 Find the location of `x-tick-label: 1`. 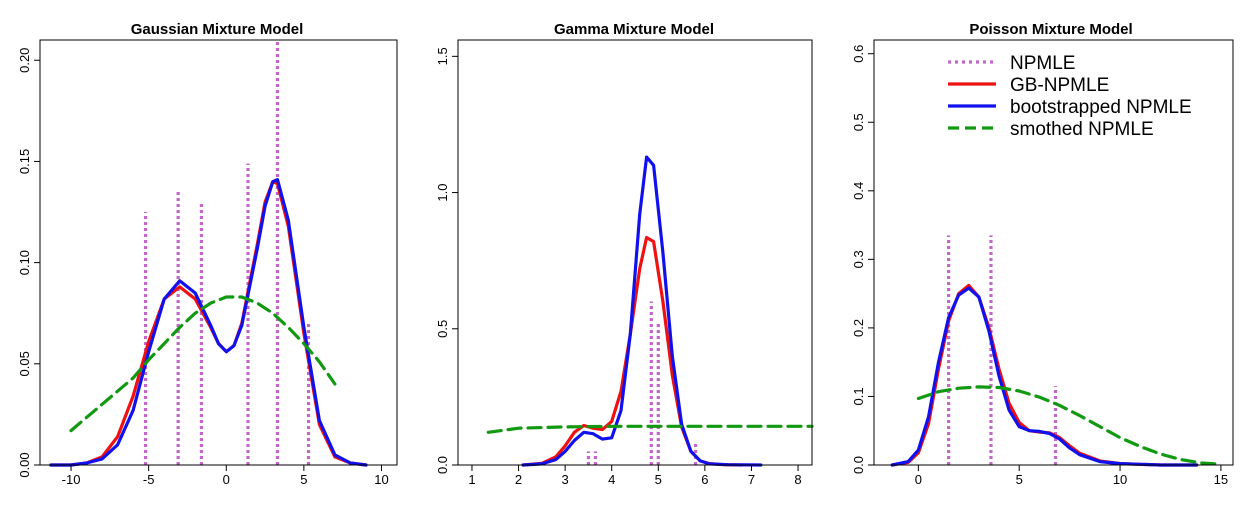

x-tick-label: 1 is located at coordinates (471, 479).